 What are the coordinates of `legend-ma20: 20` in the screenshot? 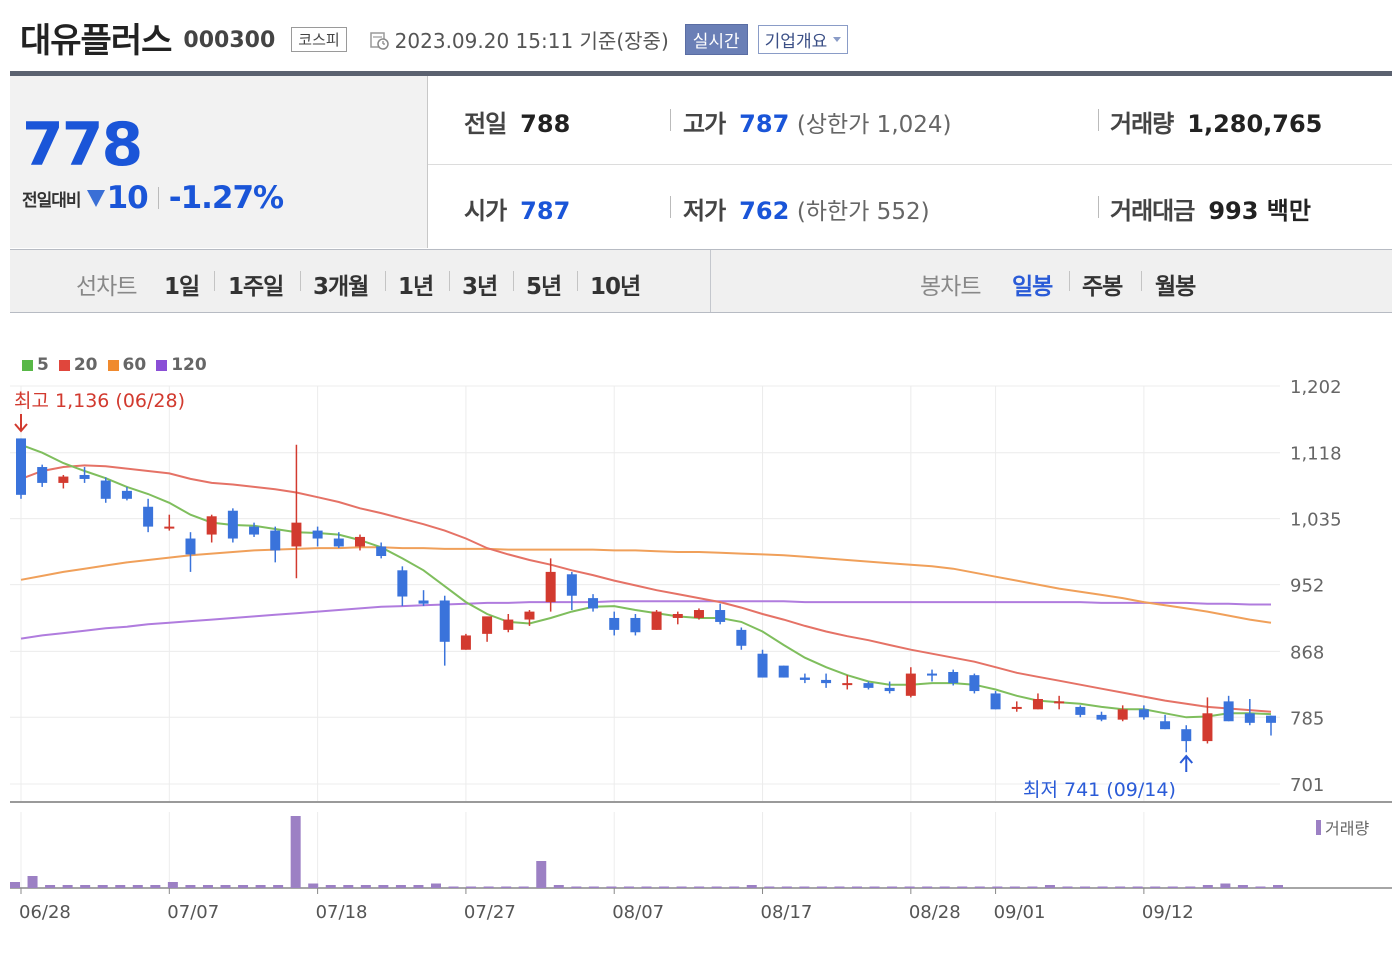 It's located at (78, 365).